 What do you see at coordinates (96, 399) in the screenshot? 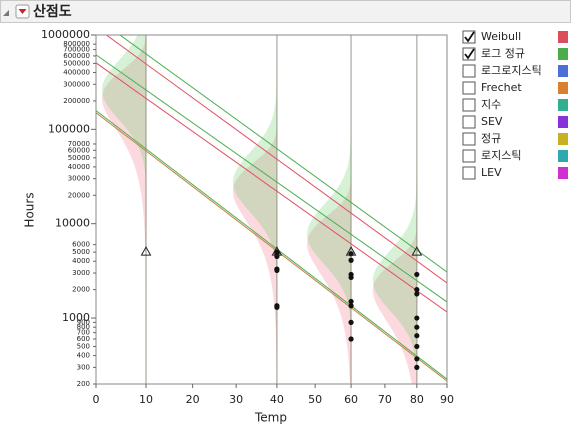
I see `x-tick-label: 0` at bounding box center [96, 399].